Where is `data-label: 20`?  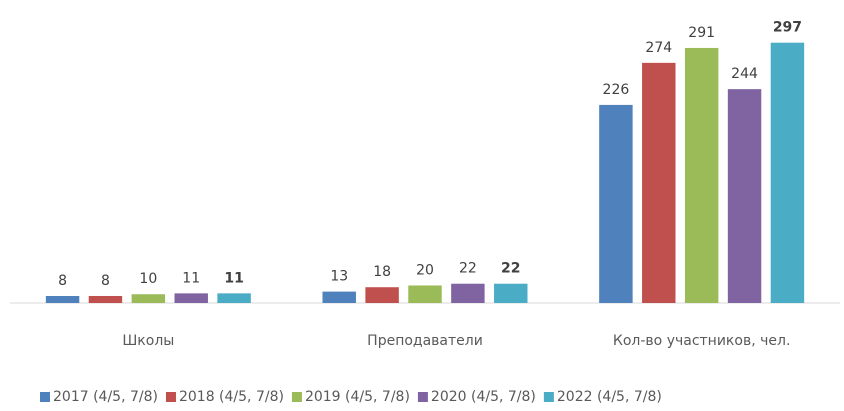
data-label: 20 is located at coordinates (425, 270).